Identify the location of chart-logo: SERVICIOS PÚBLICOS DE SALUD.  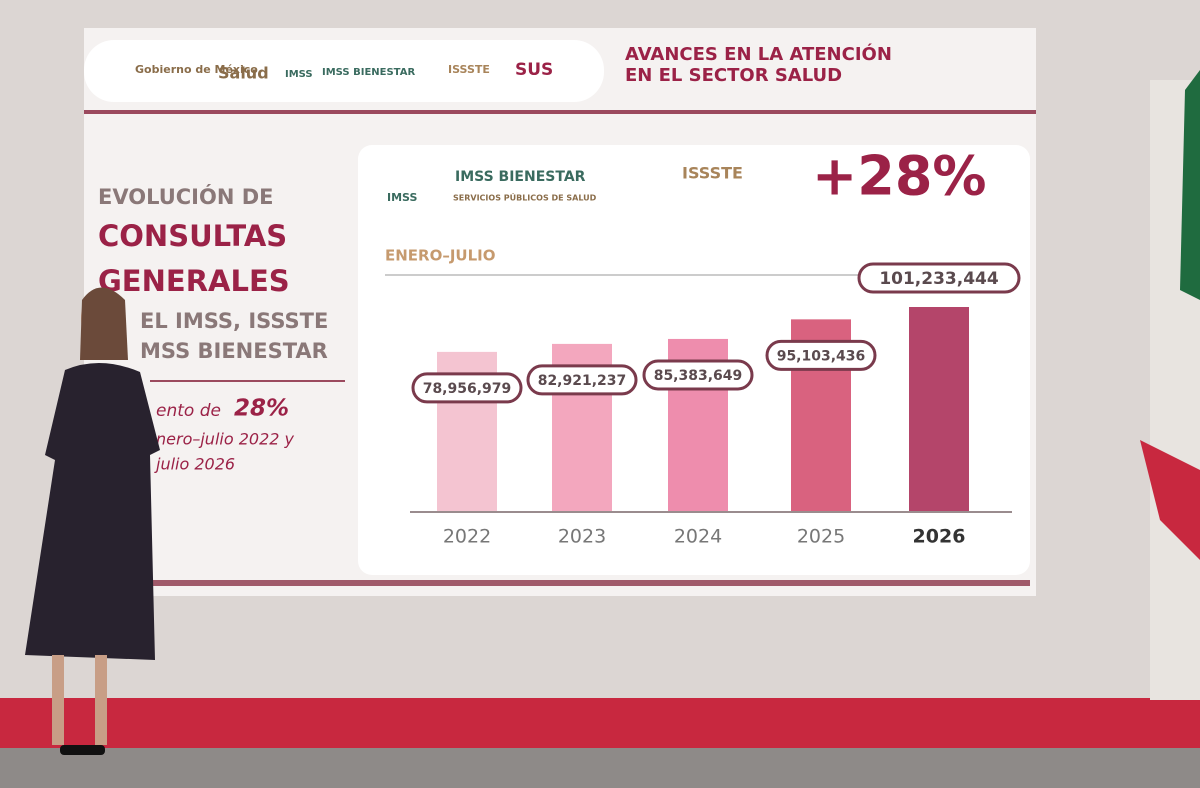
(525, 197).